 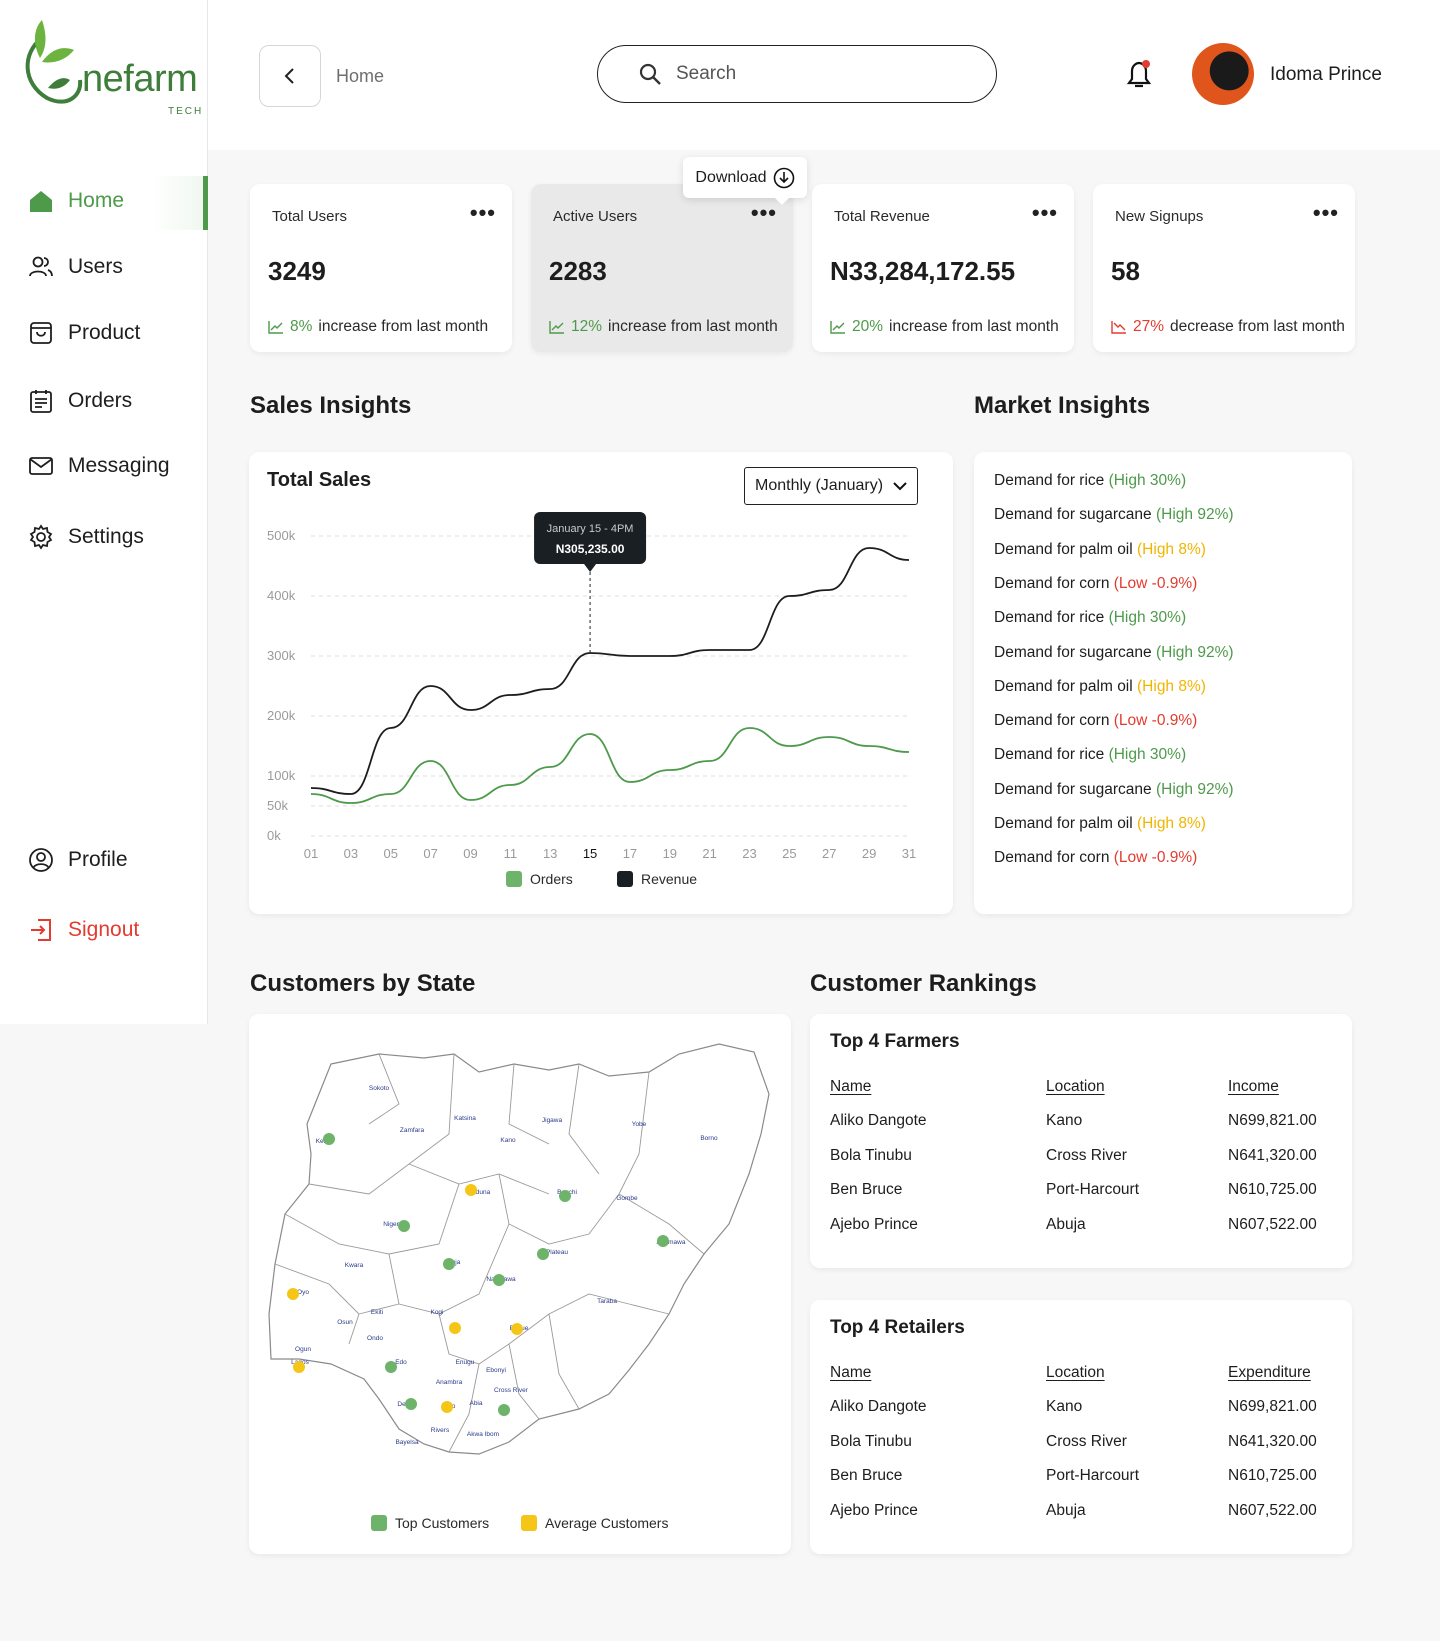 I want to click on download-button: Download, so click(x=745, y=181).